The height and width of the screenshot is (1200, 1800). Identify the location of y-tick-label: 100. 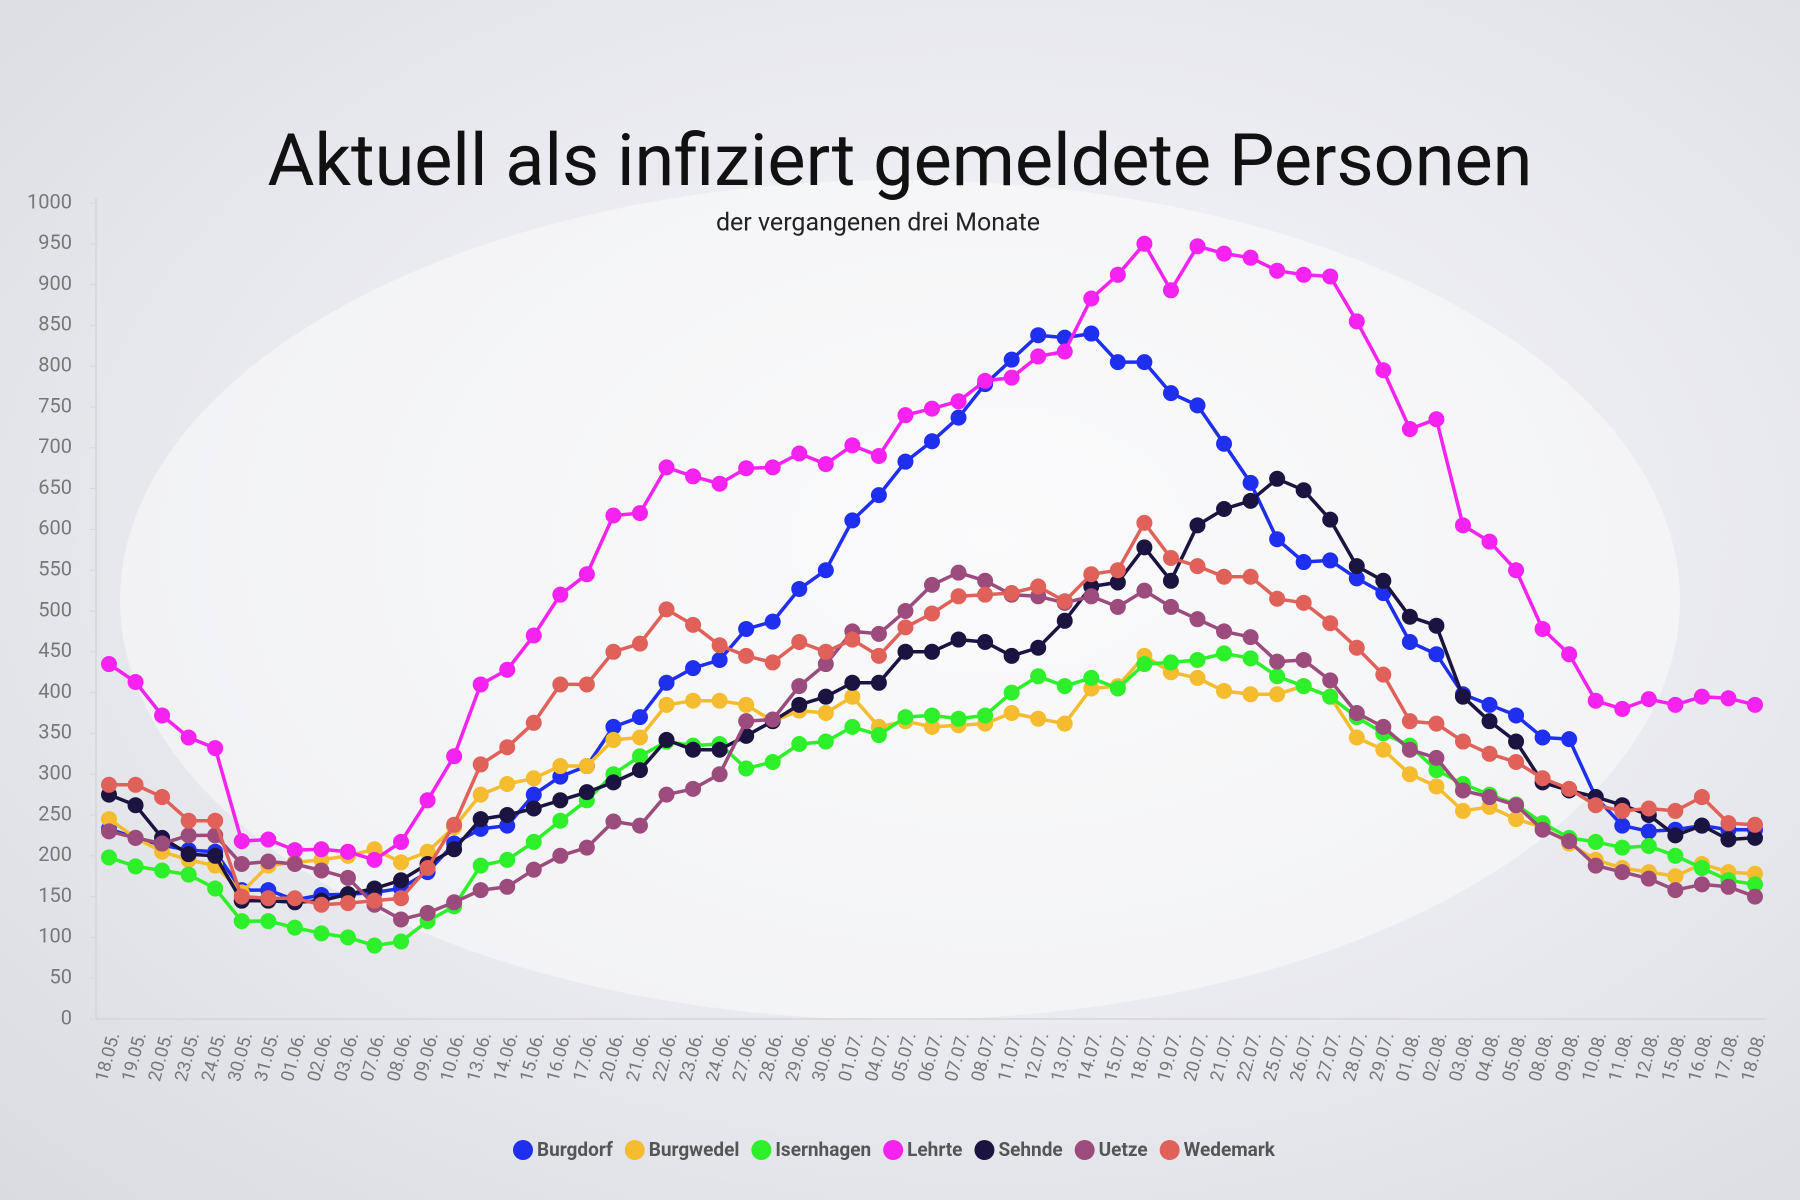
(55, 936).